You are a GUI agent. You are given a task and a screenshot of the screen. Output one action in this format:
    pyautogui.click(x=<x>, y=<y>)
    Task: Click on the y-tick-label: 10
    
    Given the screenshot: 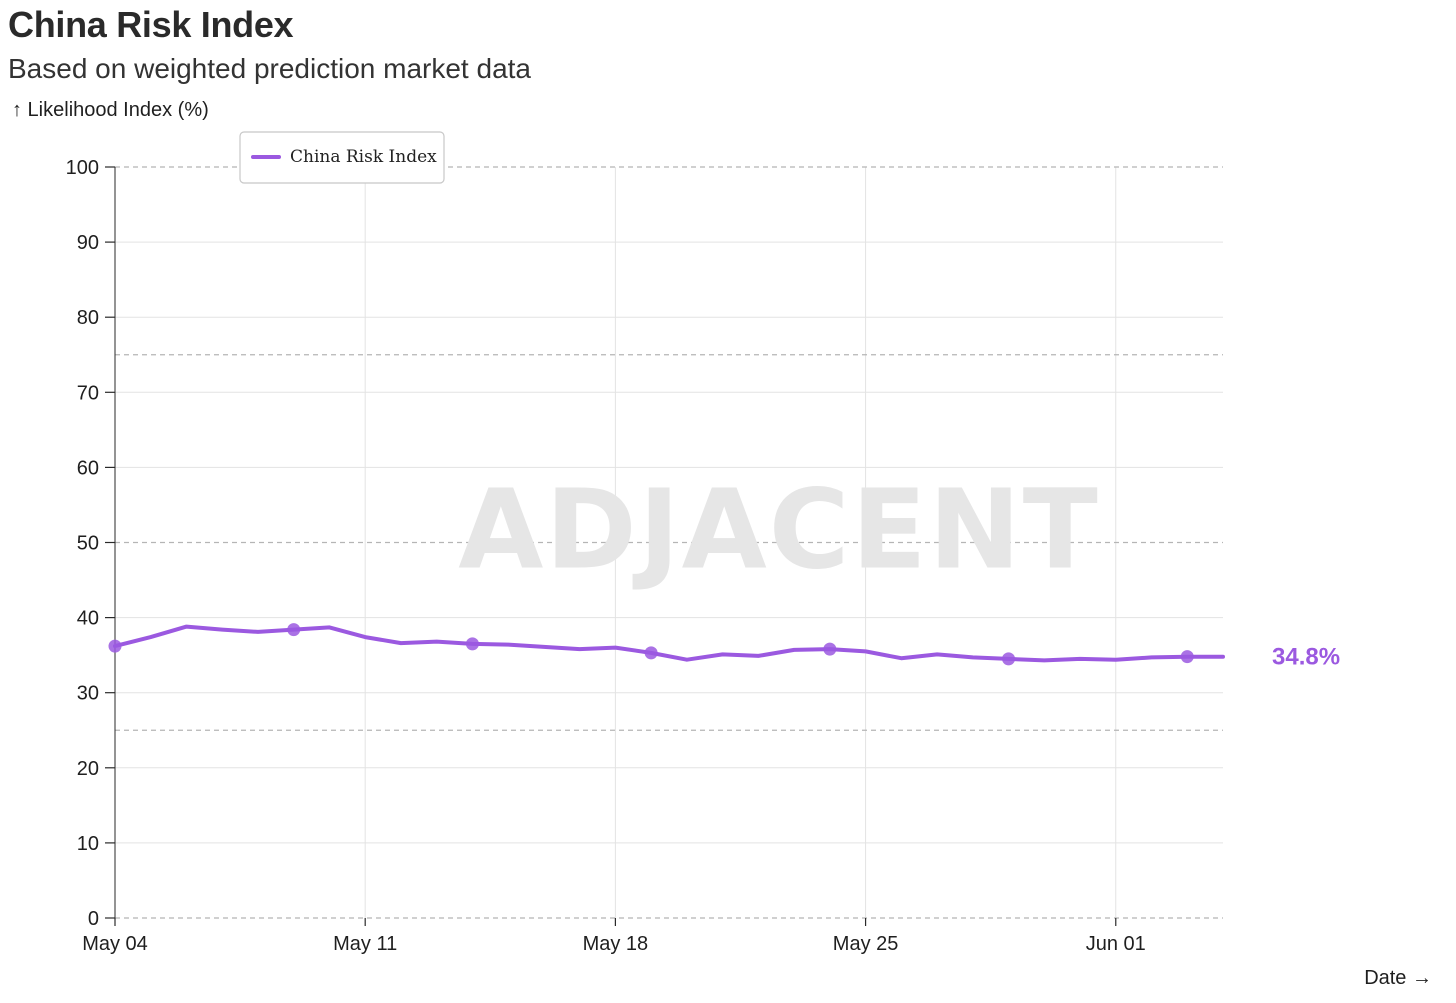 What is the action you would take?
    pyautogui.click(x=88, y=844)
    